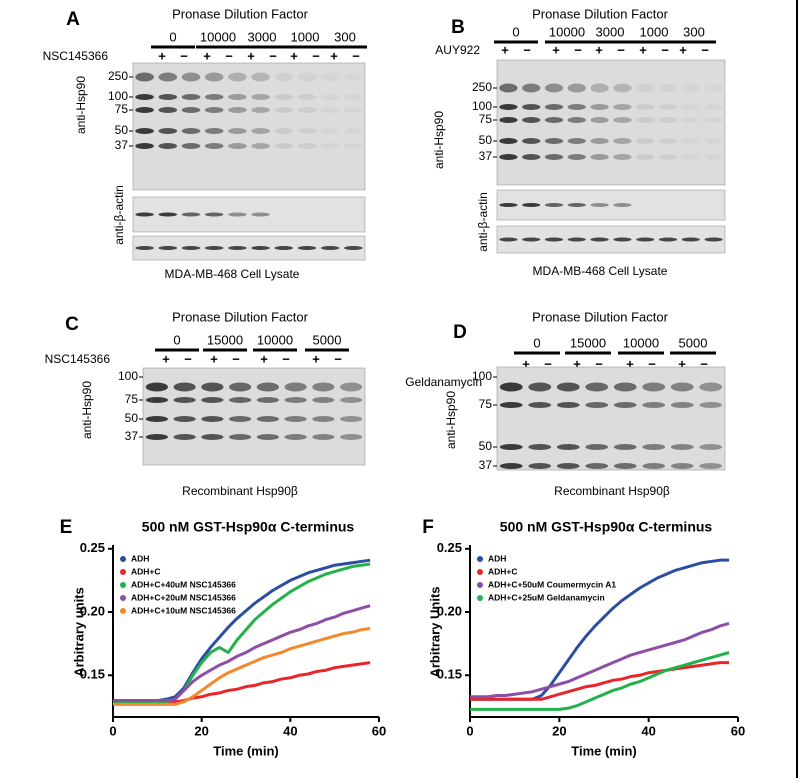 This screenshot has height=778, width=800. I want to click on y-tick-label: 0.15, so click(449, 674).